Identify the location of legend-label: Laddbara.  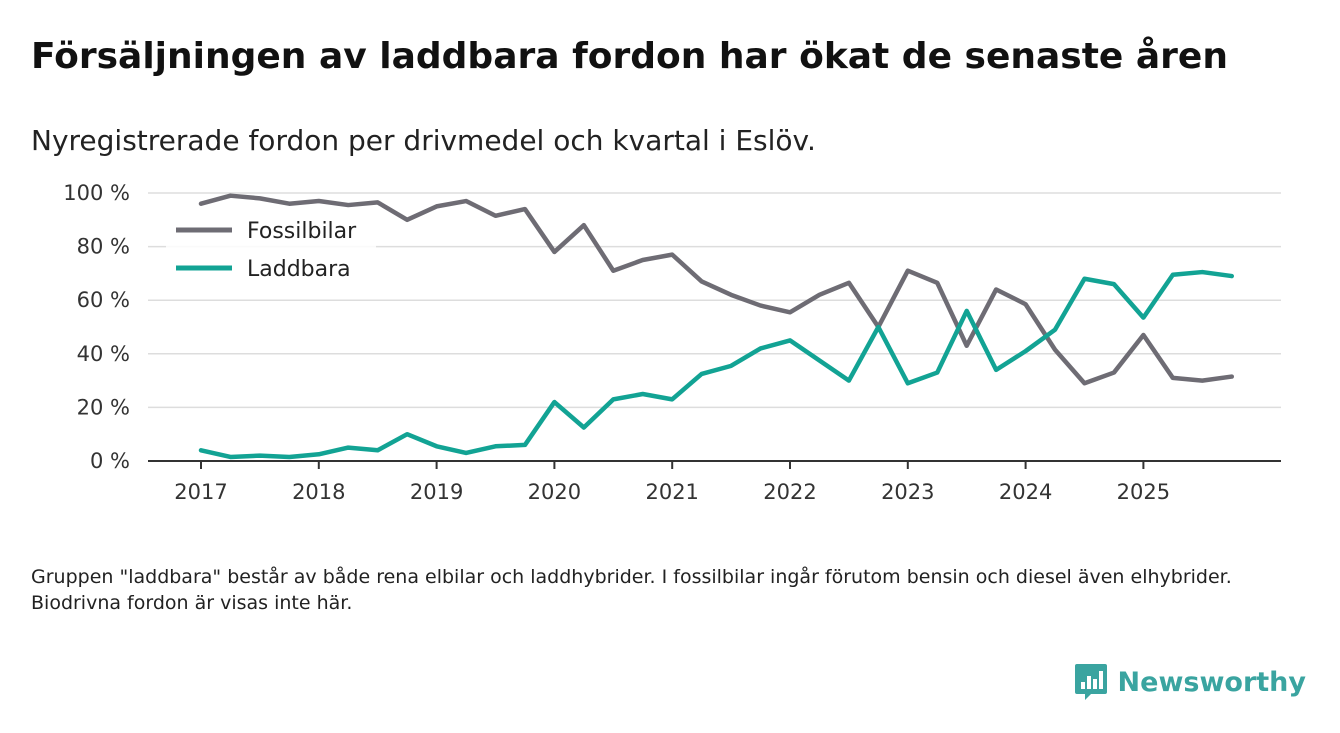
(299, 269).